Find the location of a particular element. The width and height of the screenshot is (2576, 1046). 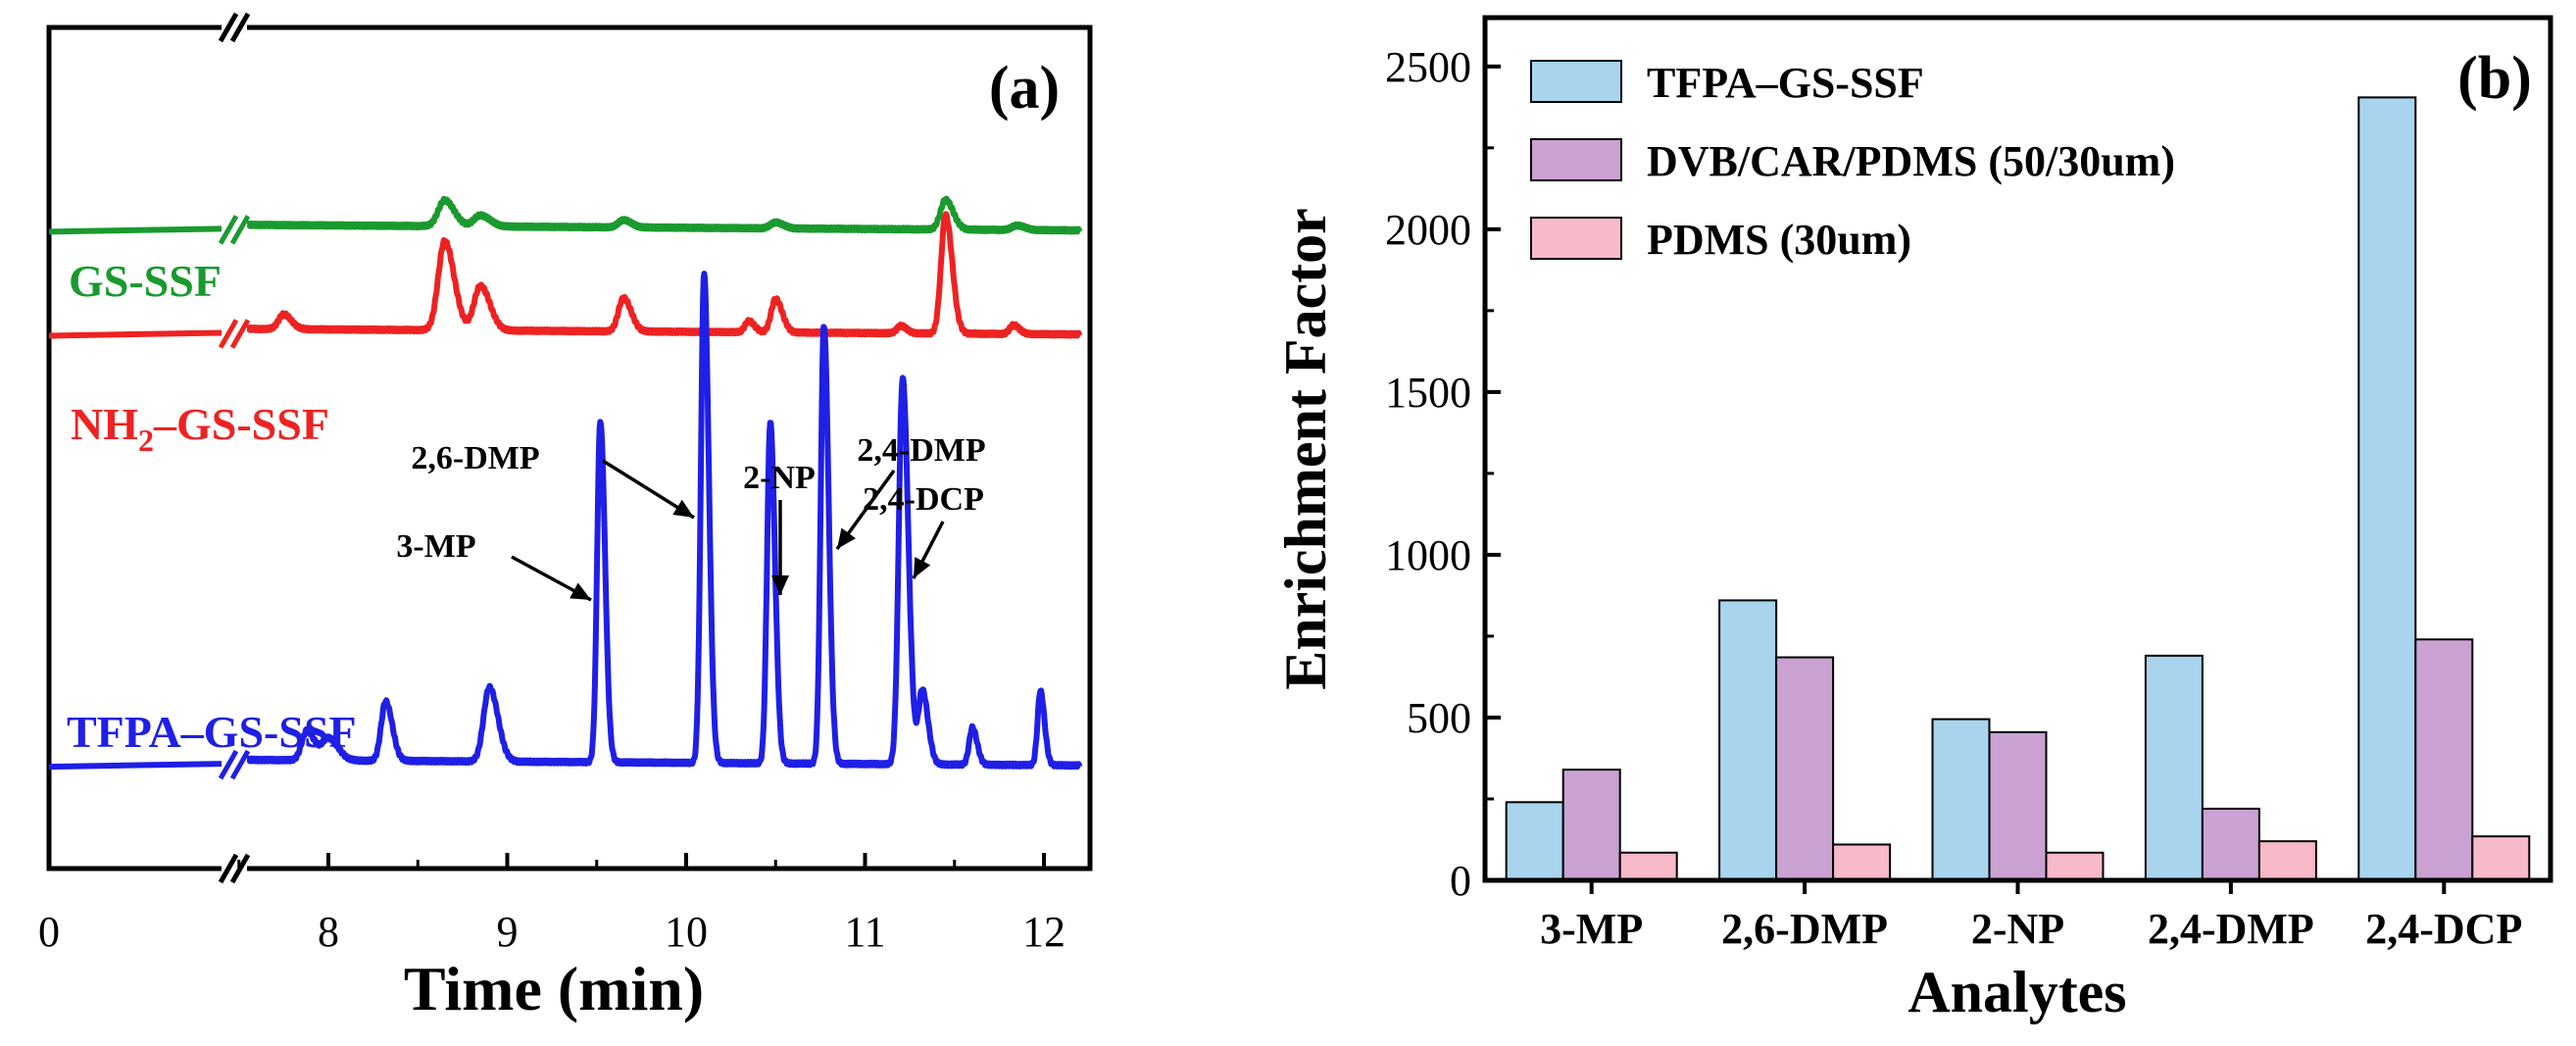

bar-PDMS (30um)-3-MP is located at coordinates (1648, 866).